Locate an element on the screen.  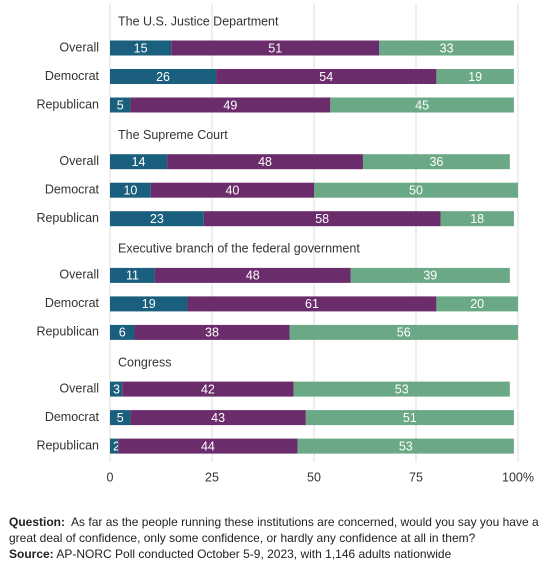
data-label: 14 is located at coordinates (139, 162).